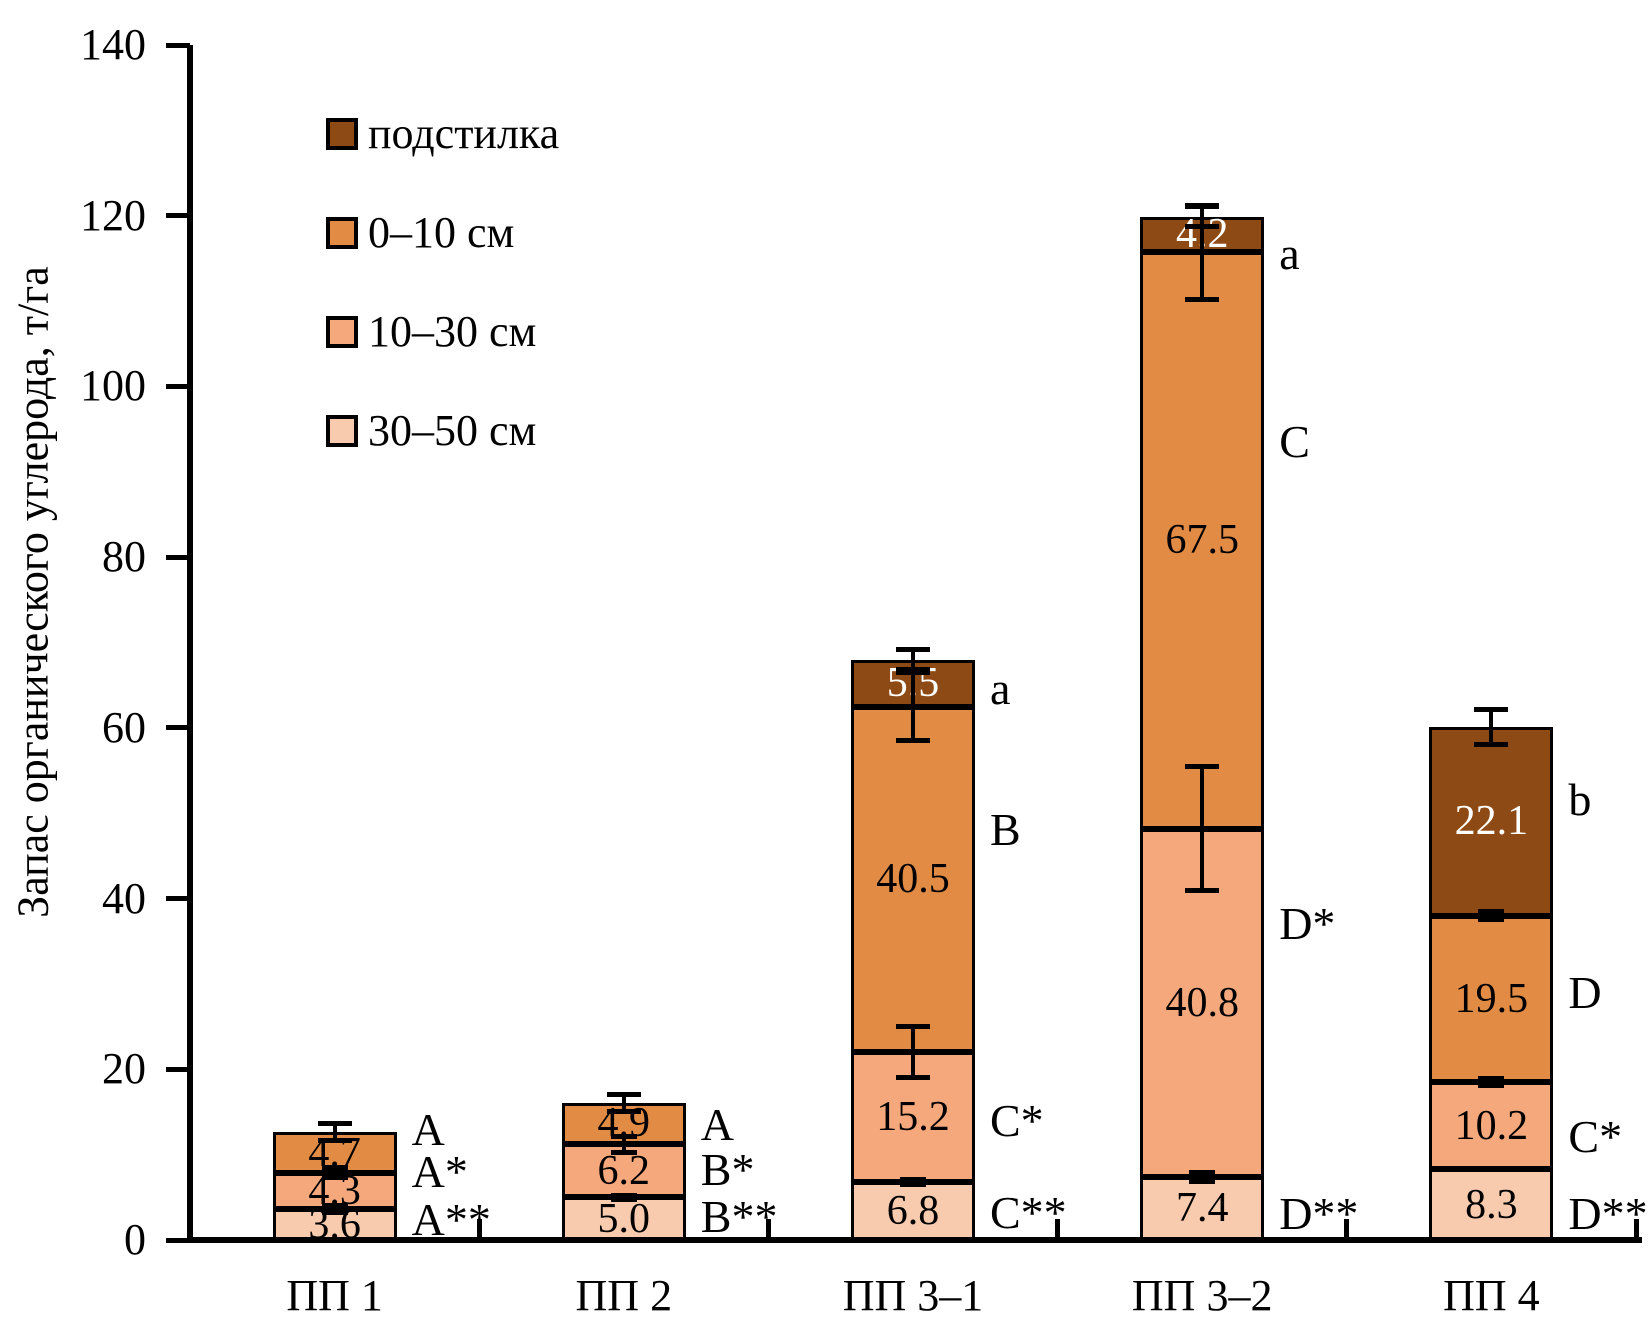 This screenshot has height=1338, width=1651. Describe the element at coordinates (113, 44) in the screenshot. I see `y-tick-label: 140` at that location.